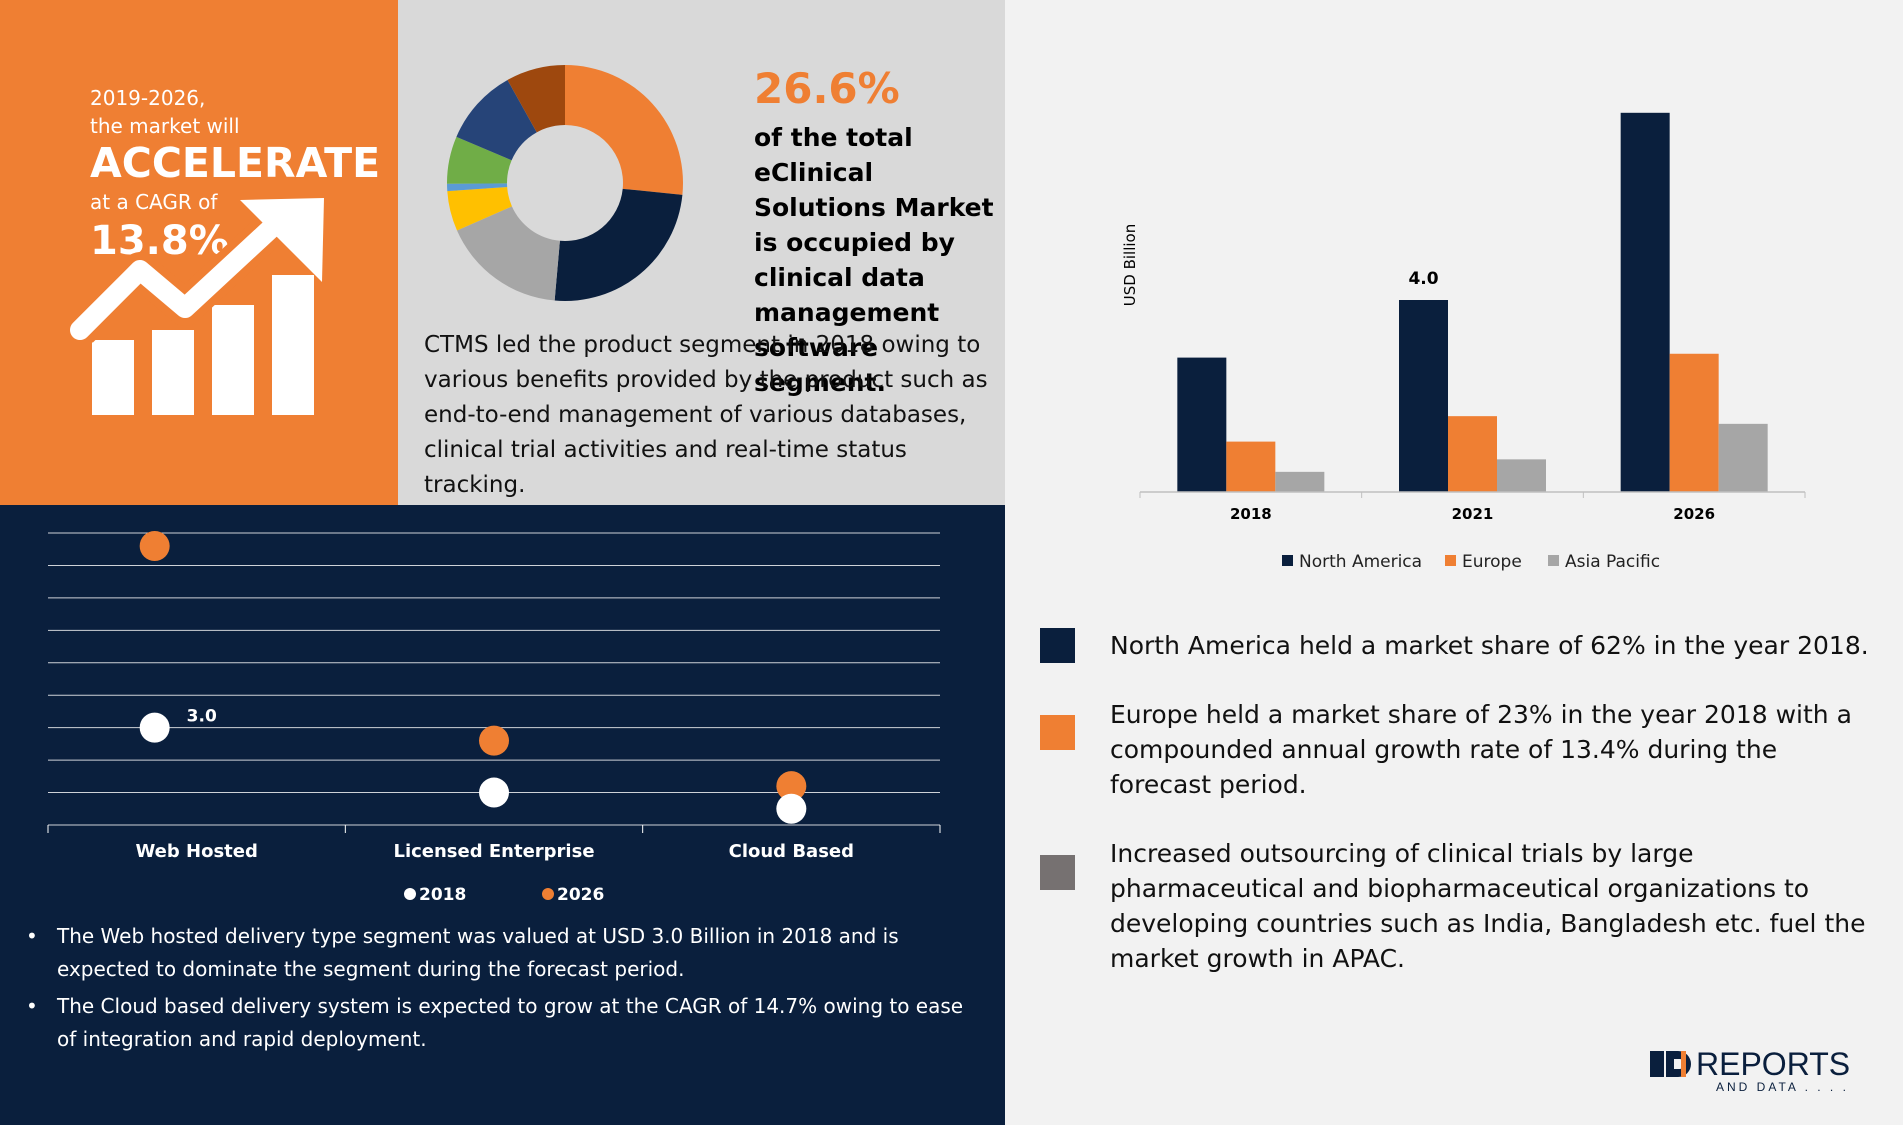 This screenshot has width=1903, height=1125. Describe the element at coordinates (165, 126) in the screenshot. I see `market-will-text: the market will` at that location.